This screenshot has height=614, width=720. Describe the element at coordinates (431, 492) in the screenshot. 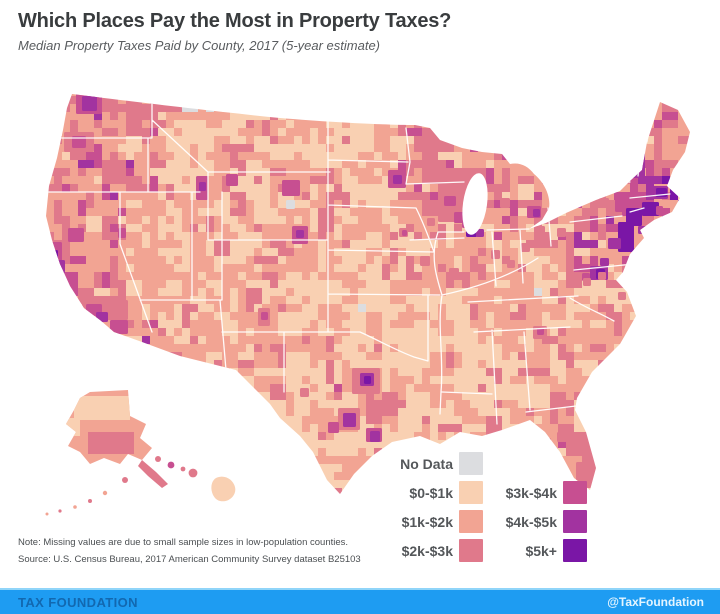

I see `legend-label: $0-$1k` at that location.